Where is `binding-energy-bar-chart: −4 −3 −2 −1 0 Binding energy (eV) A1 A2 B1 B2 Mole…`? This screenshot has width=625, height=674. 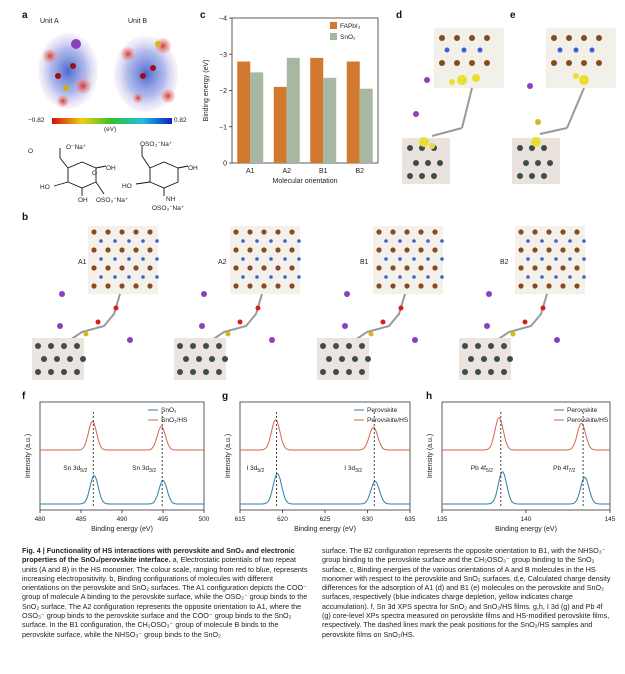 binding-energy-bar-chart: −4 −3 −2 −1 0 Binding energy (eV) A1 A2 B1 B2 Mole… is located at coordinates (291, 100).